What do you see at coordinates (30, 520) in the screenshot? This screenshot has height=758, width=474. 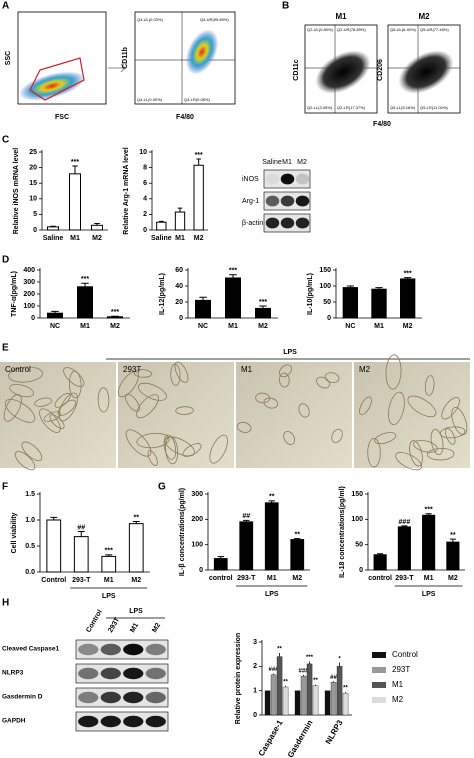 I see `y-tick-label: 1.0` at bounding box center [30, 520].